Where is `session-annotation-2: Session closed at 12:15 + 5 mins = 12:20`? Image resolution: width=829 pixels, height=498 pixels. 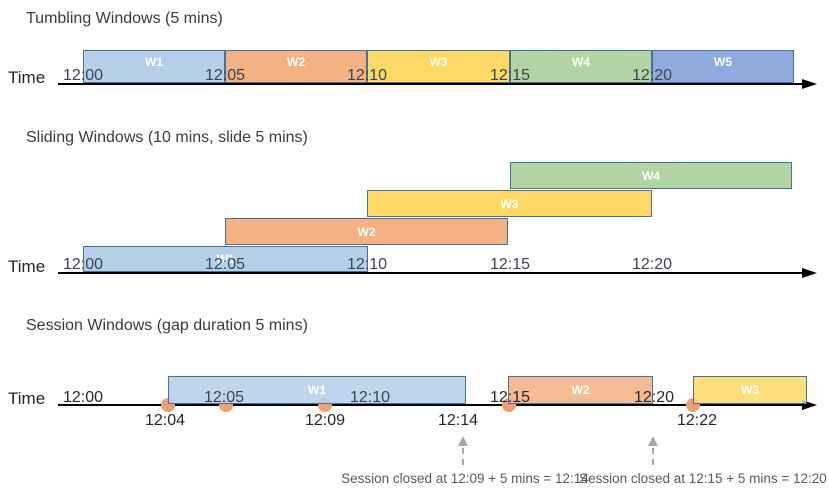 session-annotation-2: Session closed at 12:15 + 5 mins = 12:20 is located at coordinates (703, 478).